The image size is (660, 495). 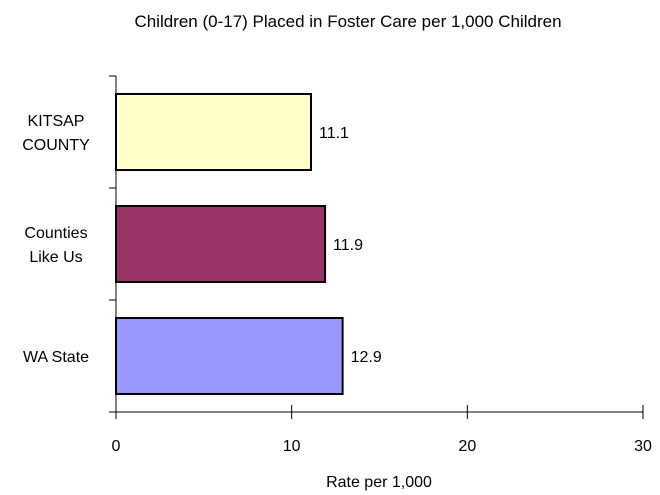 What do you see at coordinates (55, 257) in the screenshot?
I see `category-label: Like Us` at bounding box center [55, 257].